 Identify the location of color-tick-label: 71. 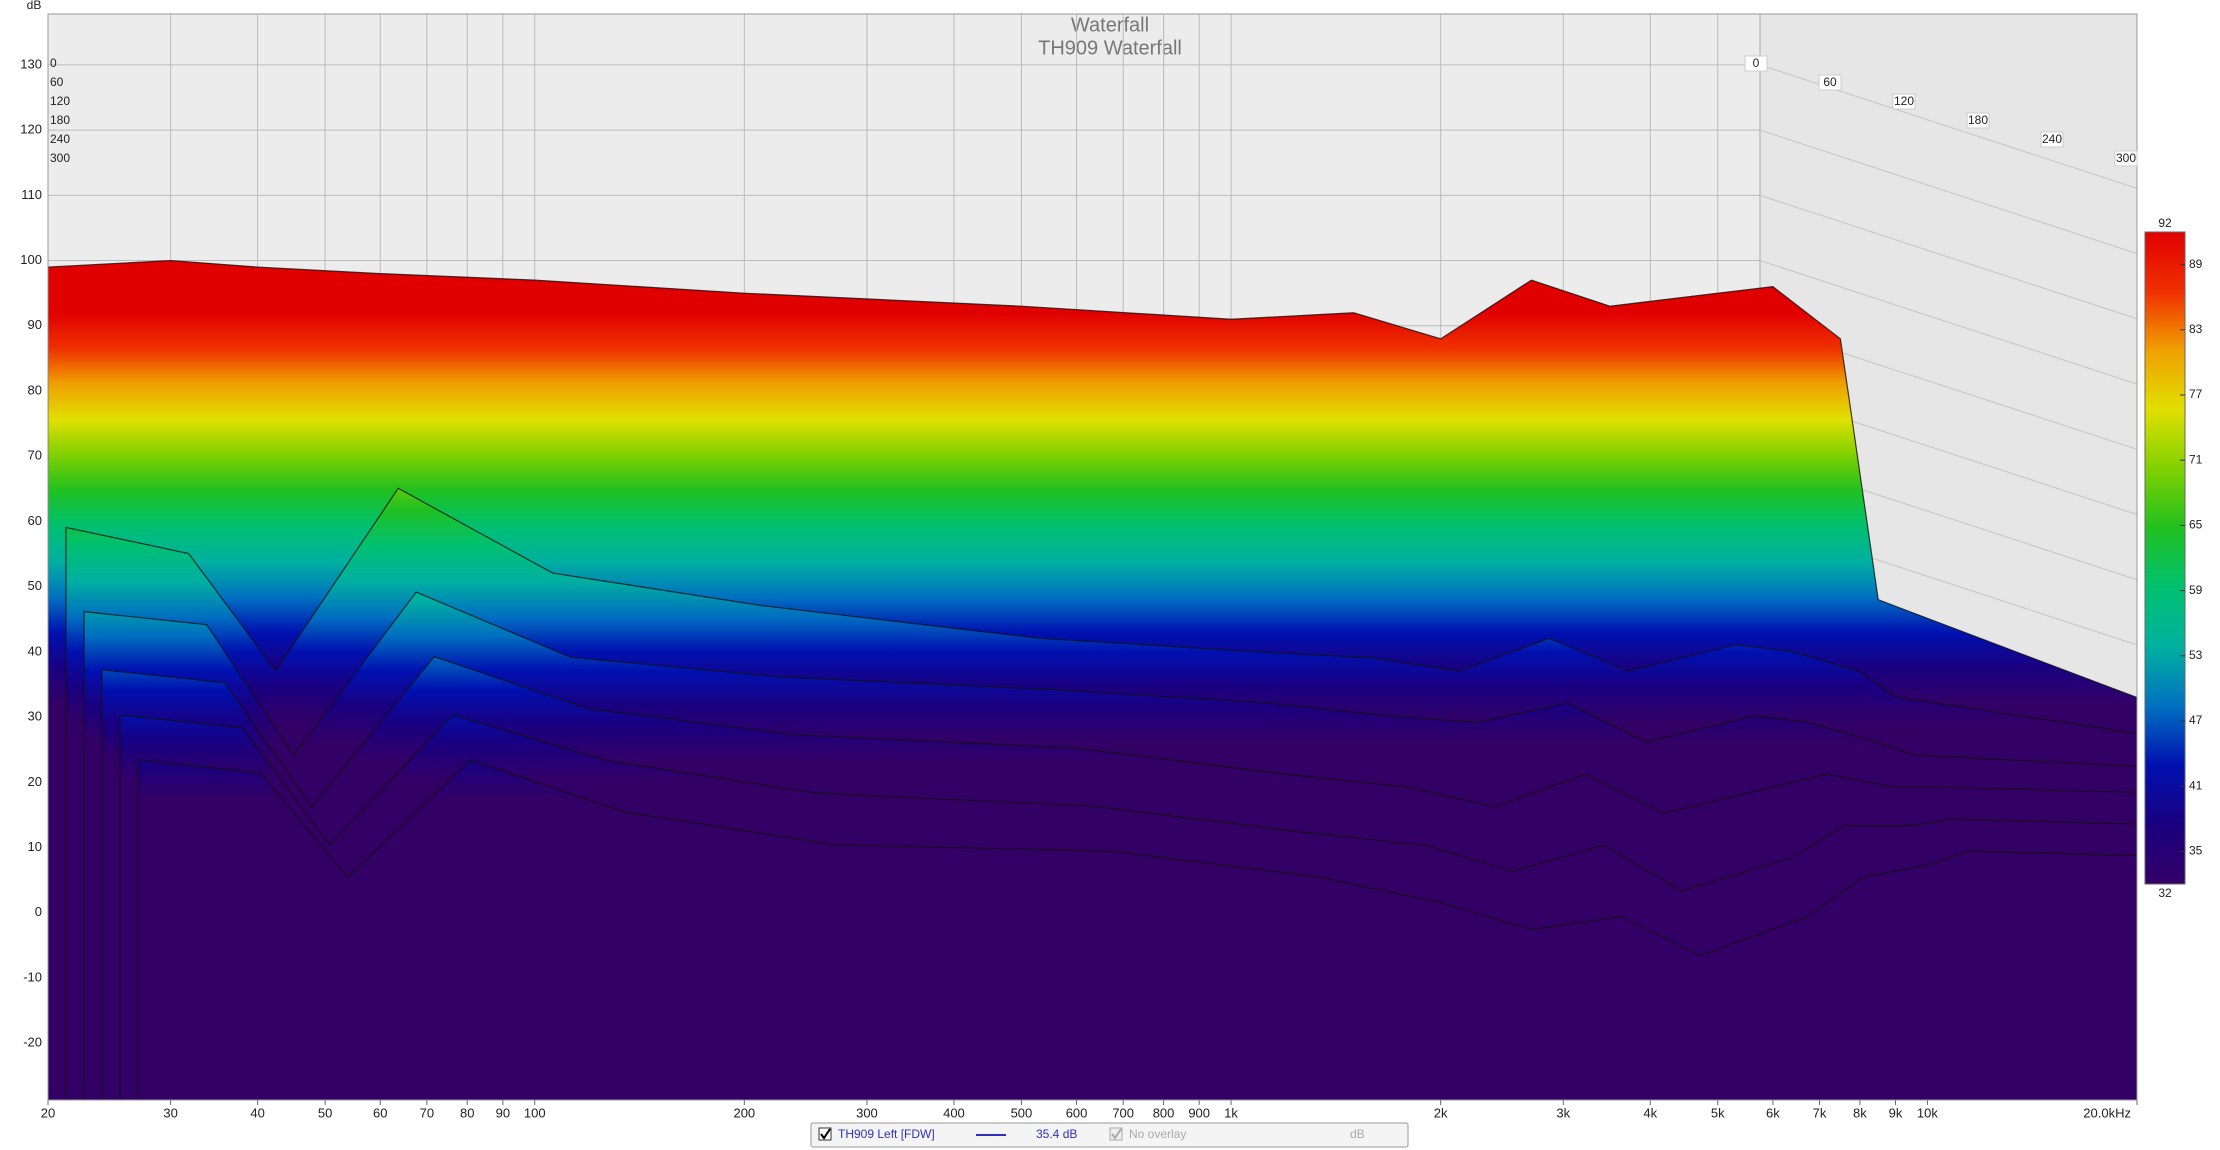
(2196, 459).